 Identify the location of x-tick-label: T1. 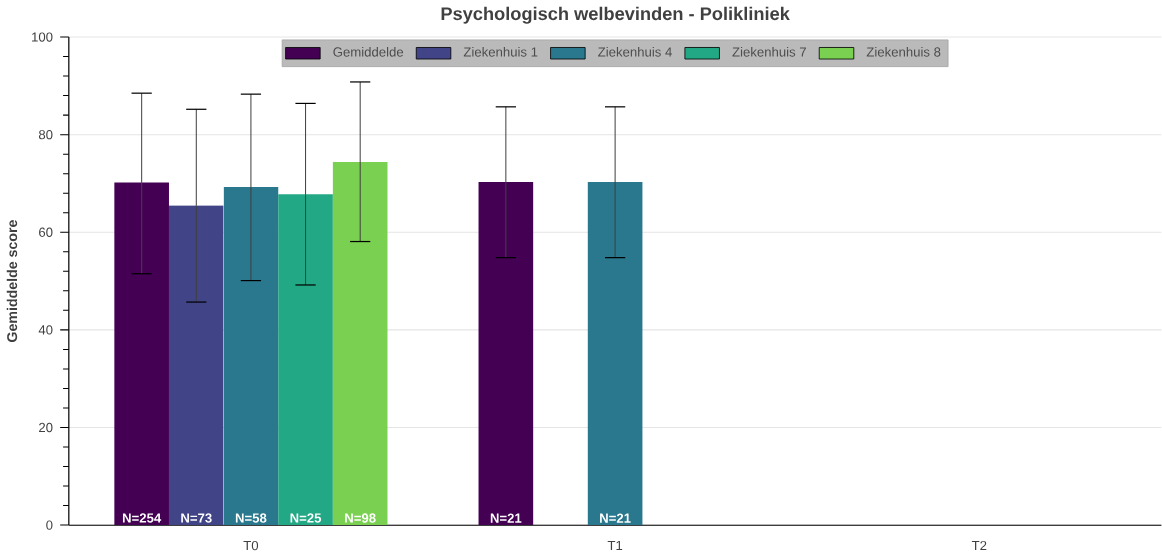
(615, 545).